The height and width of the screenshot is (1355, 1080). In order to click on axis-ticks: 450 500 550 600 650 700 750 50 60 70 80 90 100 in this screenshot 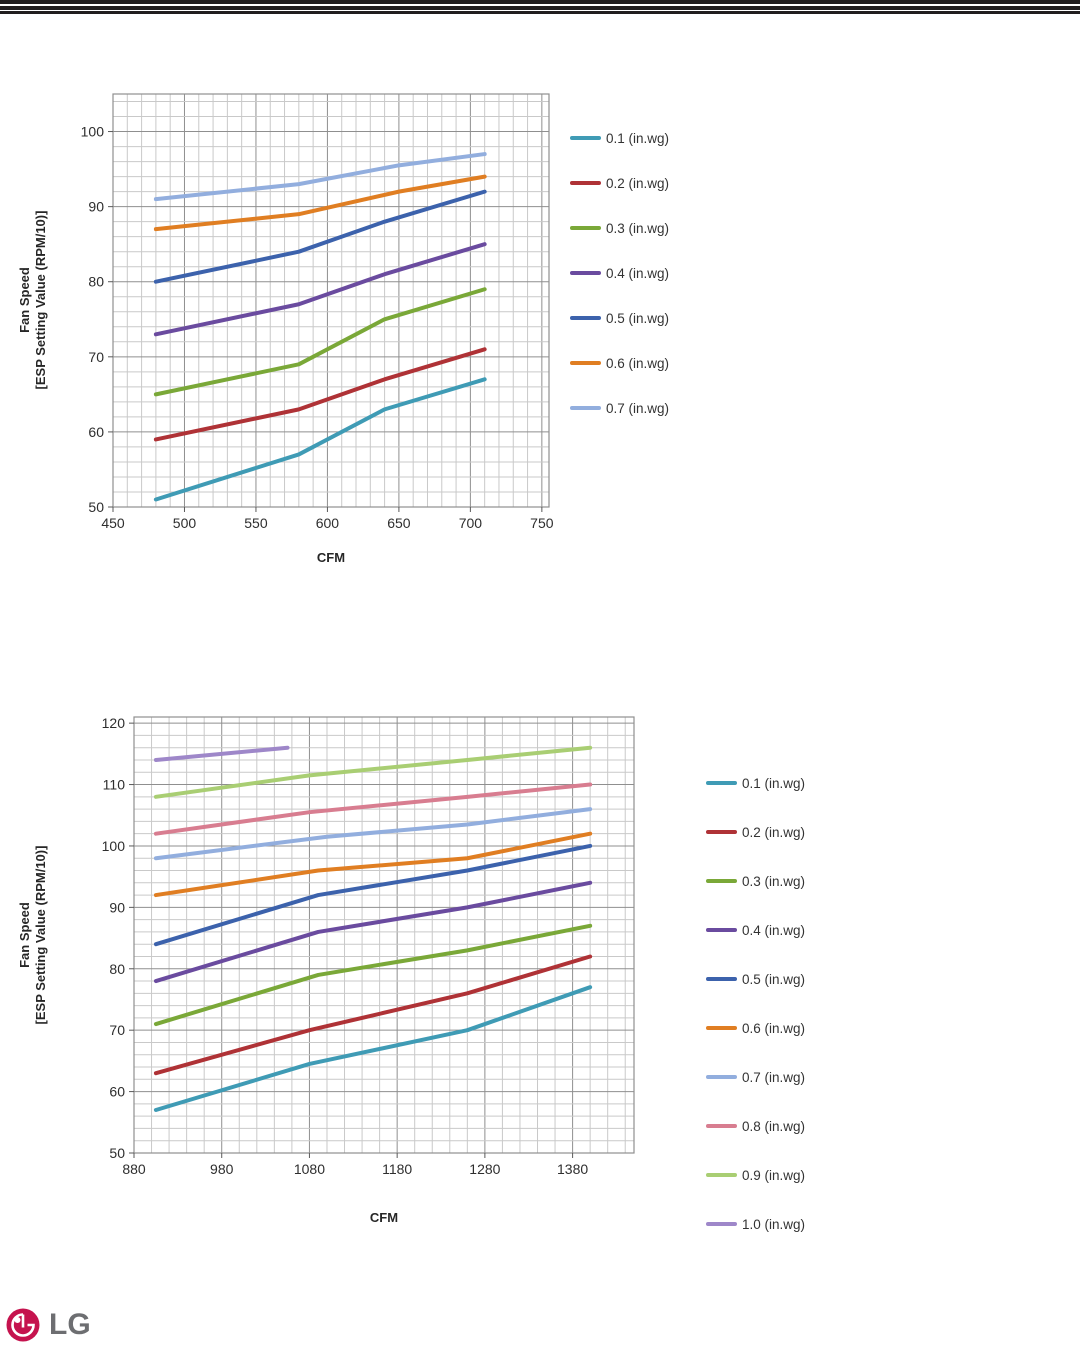, I will do `click(317, 327)`.